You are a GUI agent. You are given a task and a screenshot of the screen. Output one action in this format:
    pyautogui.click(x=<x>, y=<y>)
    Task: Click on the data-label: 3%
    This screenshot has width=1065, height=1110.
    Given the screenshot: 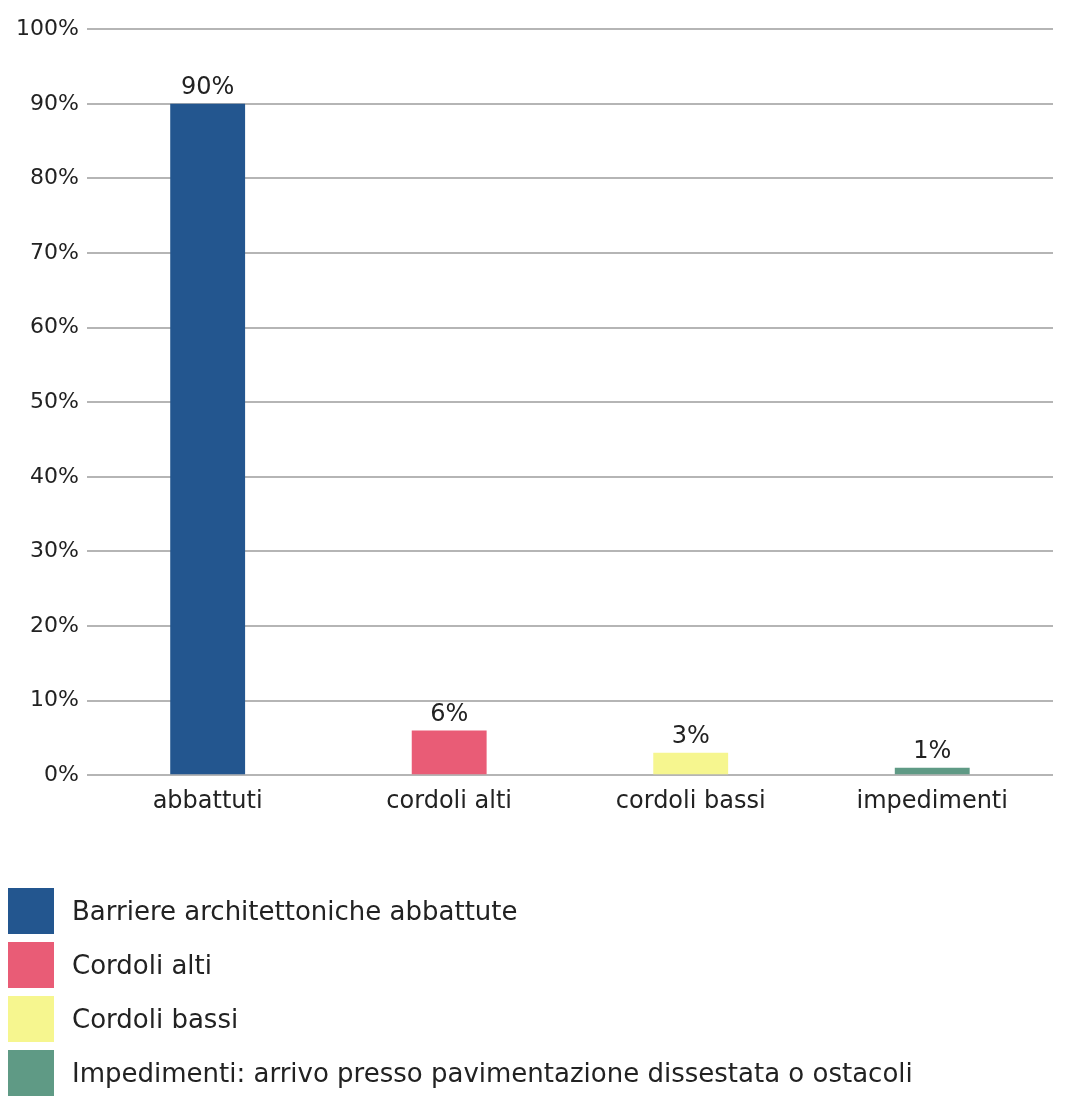 What is the action you would take?
    pyautogui.click(x=690, y=735)
    